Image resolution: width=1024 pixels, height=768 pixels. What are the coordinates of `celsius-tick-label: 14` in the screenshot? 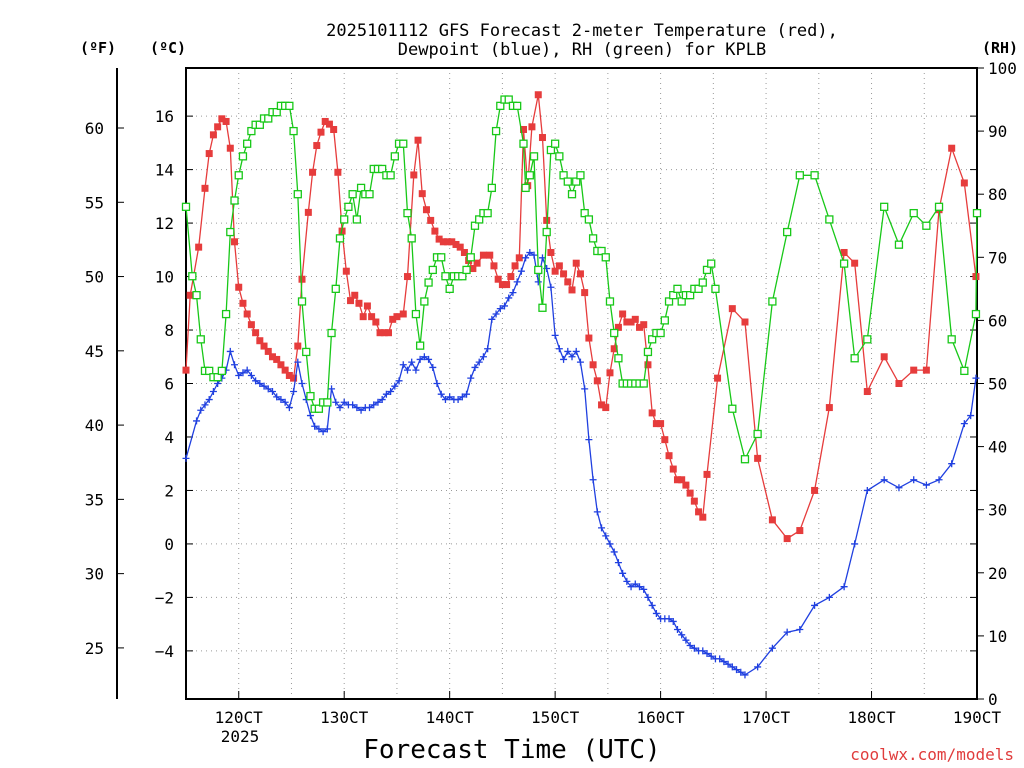 It's located at (164, 170).